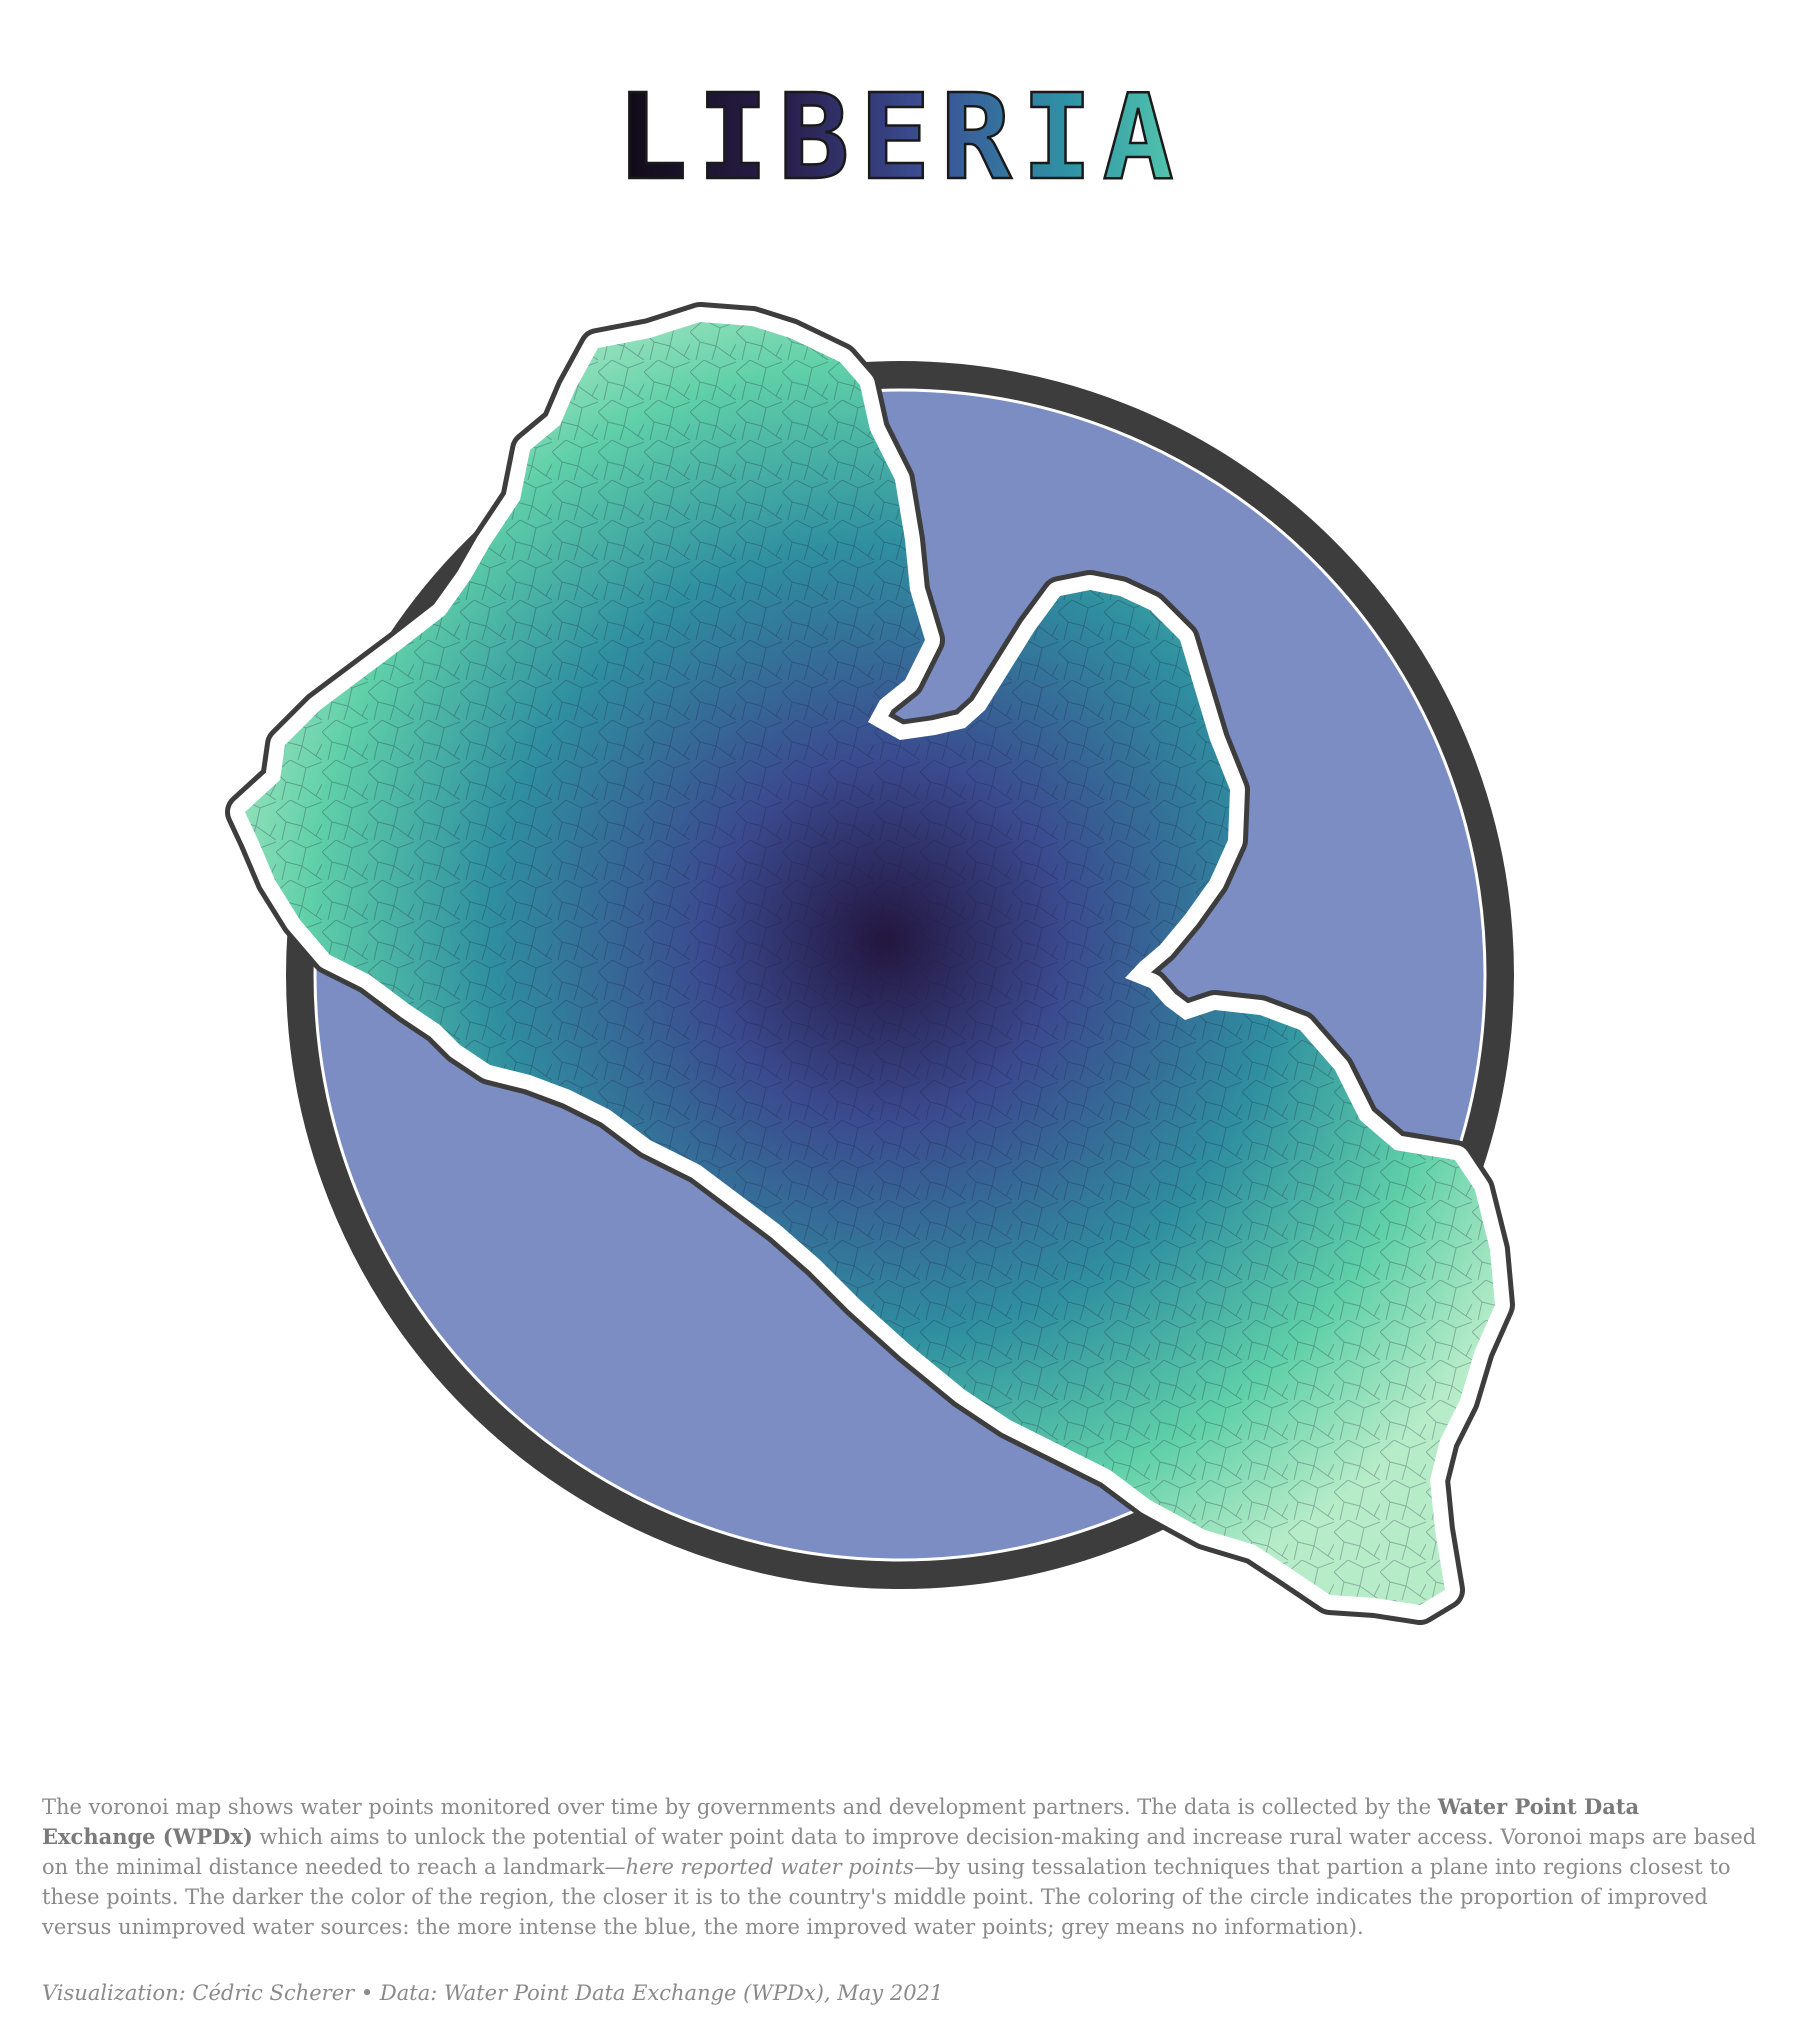 Image resolution: width=1800 pixels, height=2040 pixels. Describe the element at coordinates (841, 1821) in the screenshot. I see `wpdx-name: Water Point Data Exchange (WPDx)` at that location.